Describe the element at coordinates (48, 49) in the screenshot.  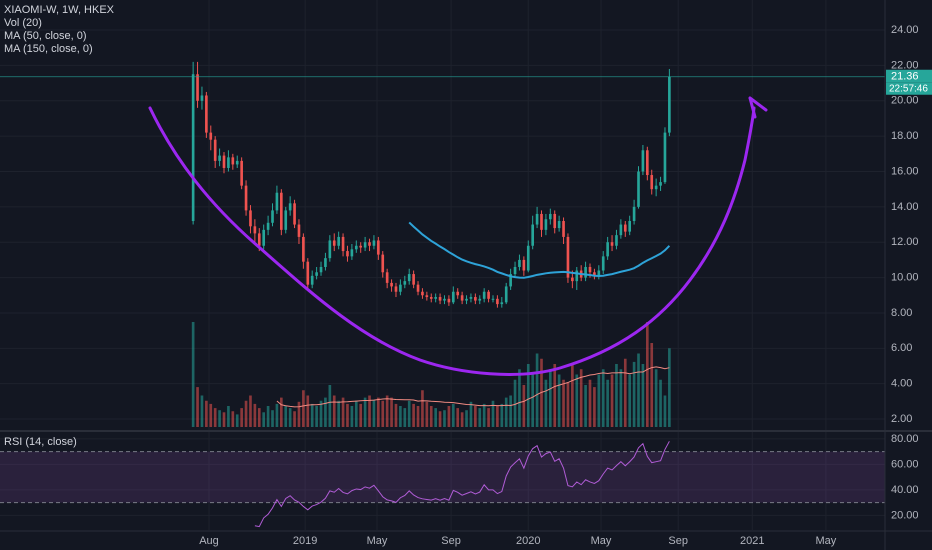
I see `indicator-label: MA (150, close, 0)` at that location.